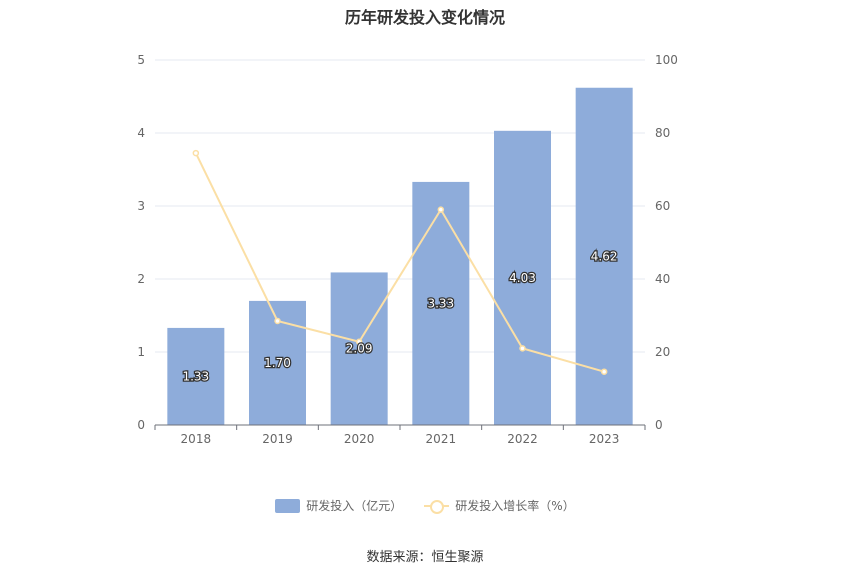  Describe the element at coordinates (425, 557) in the screenshot. I see `data-source: 数据来源：恒生聚源` at that location.